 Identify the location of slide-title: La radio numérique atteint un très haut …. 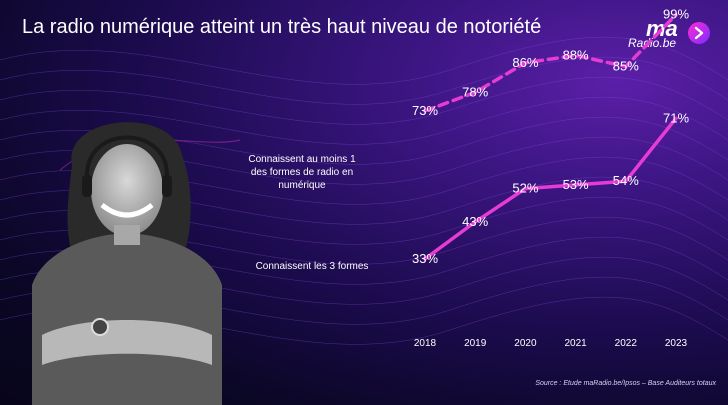
(282, 27).